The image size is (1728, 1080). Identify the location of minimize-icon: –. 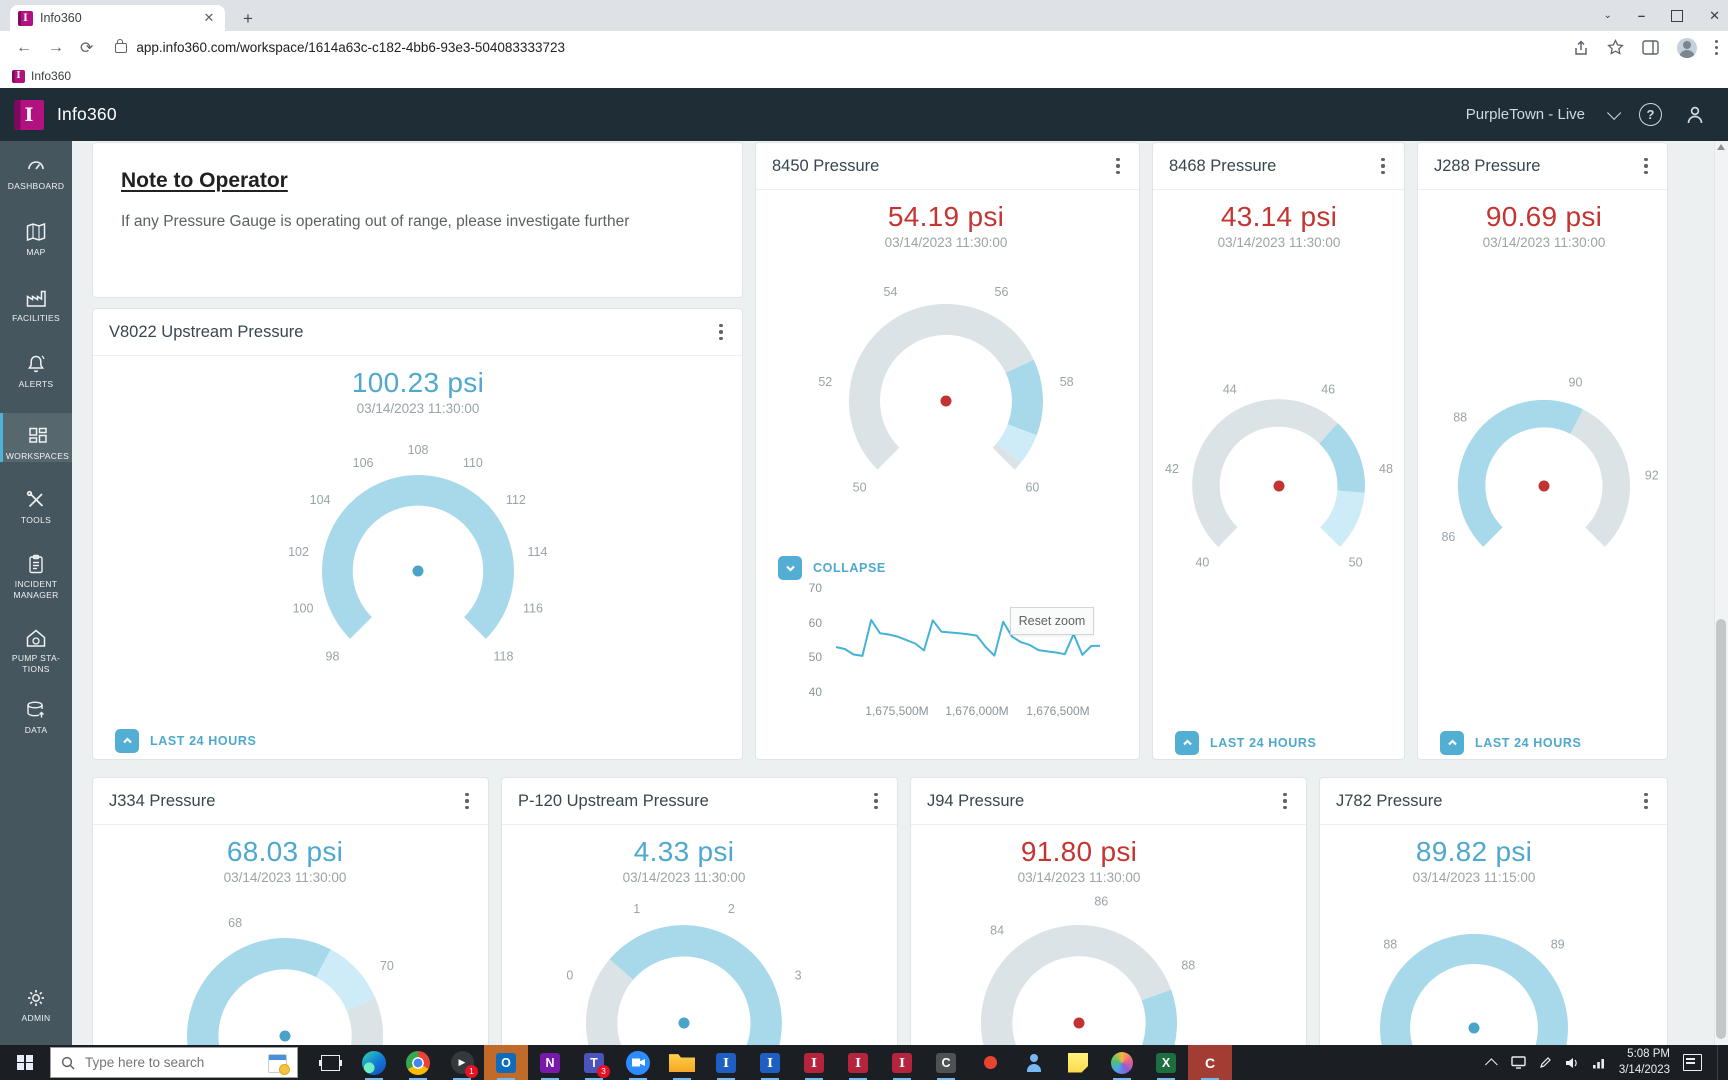
(1641, 15).